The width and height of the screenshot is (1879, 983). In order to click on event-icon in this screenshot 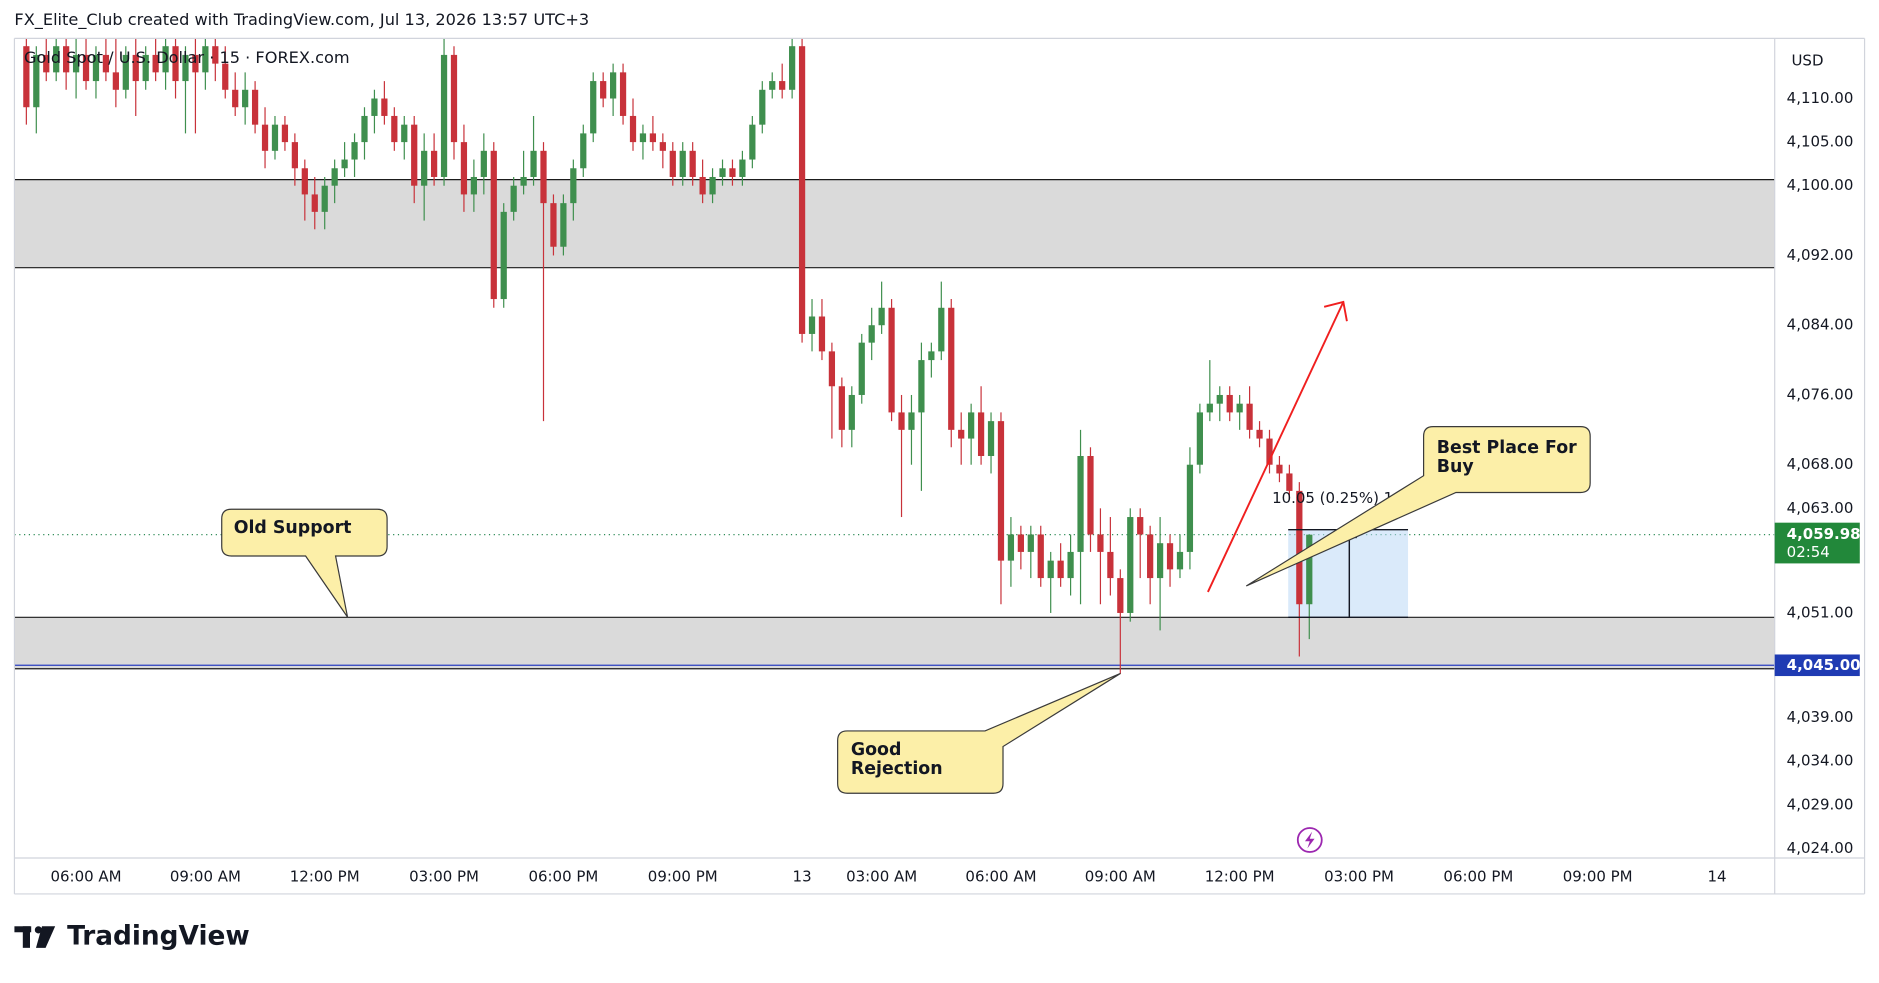, I will do `click(1309, 840)`.